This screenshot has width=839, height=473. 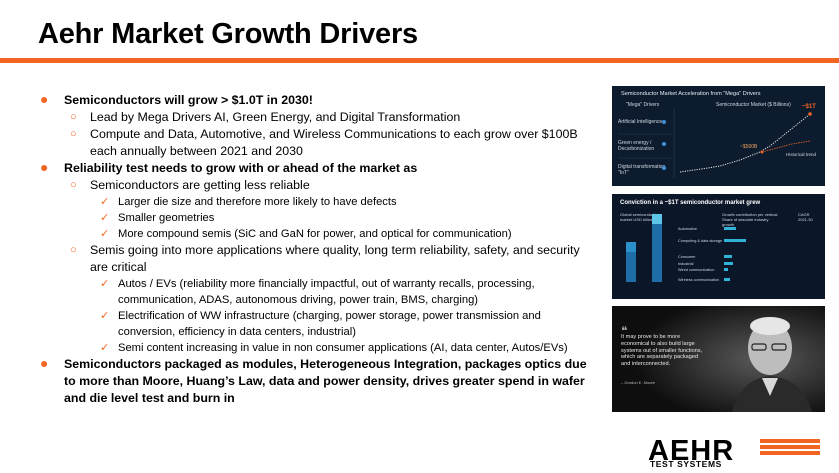 What do you see at coordinates (228, 34) in the screenshot?
I see `page-title: Aehr Market Growth Drivers` at bounding box center [228, 34].